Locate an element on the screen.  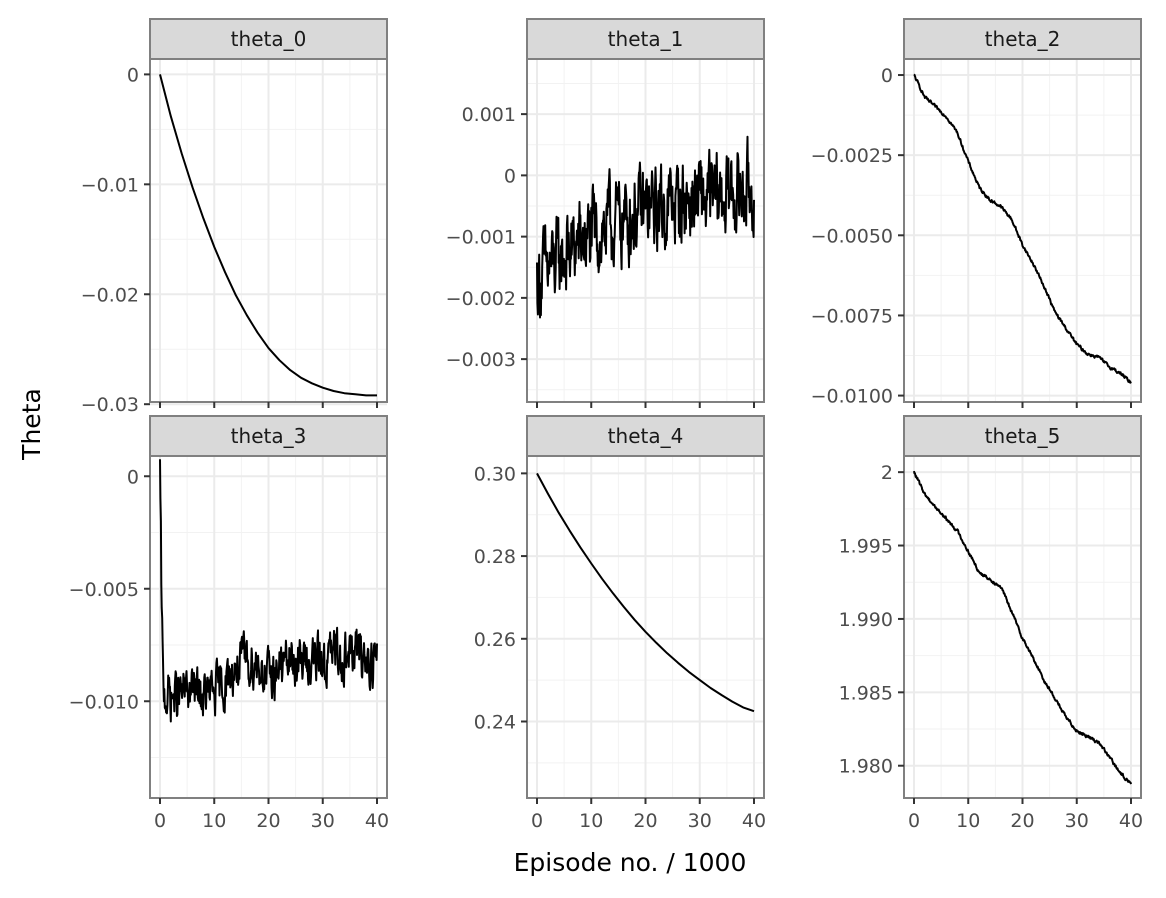
facet-strip-label: theta_5 is located at coordinates (1023, 436).